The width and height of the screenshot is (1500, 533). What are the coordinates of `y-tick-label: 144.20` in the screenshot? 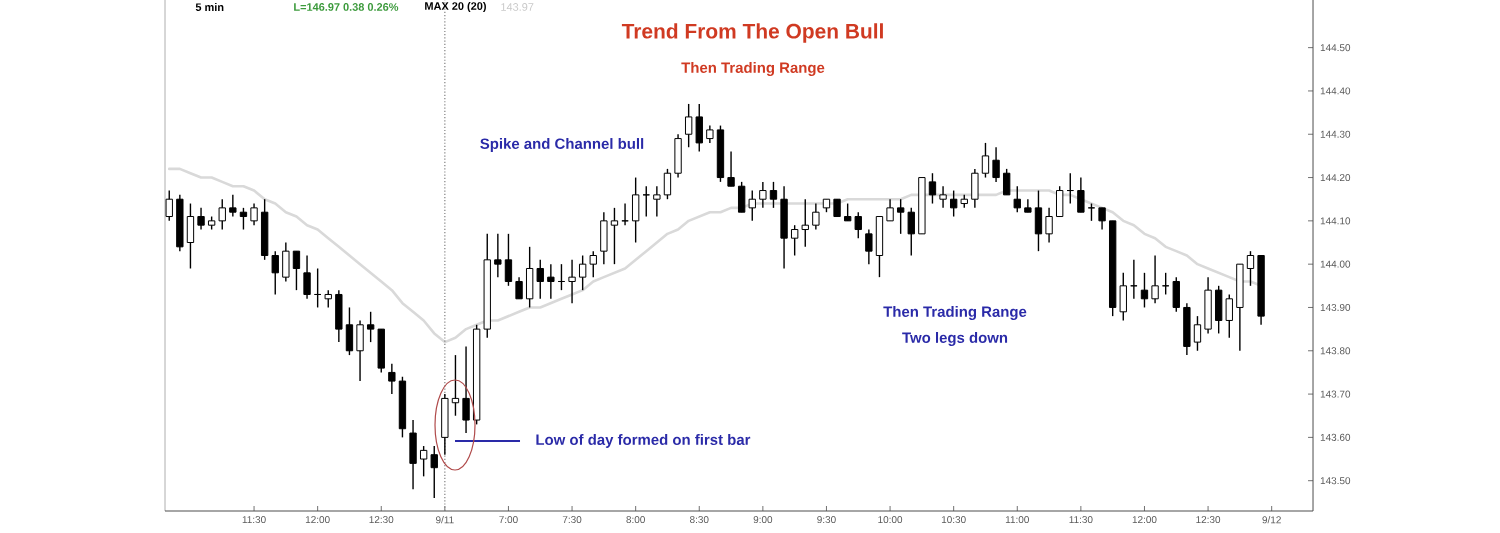 It's located at (1335, 178).